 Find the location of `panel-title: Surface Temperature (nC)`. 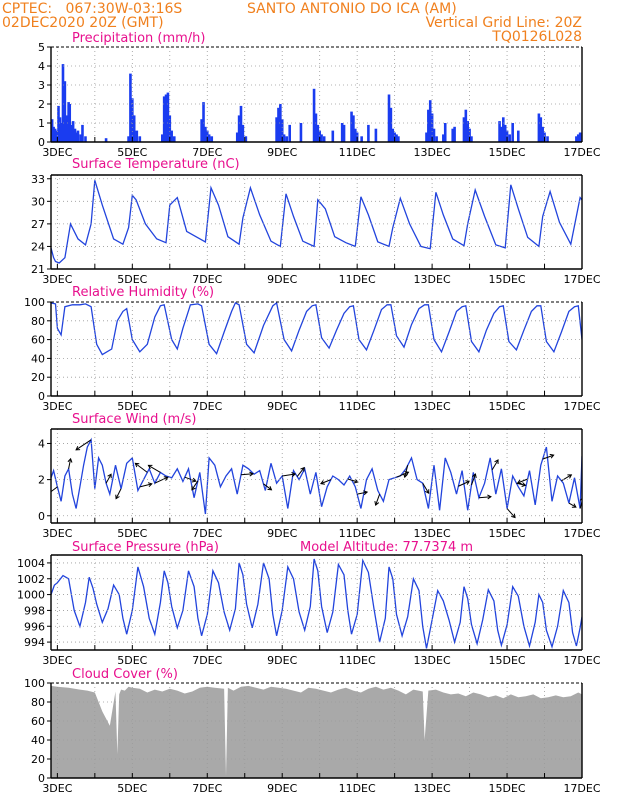

panel-title: Surface Temperature (nC) is located at coordinates (156, 164).